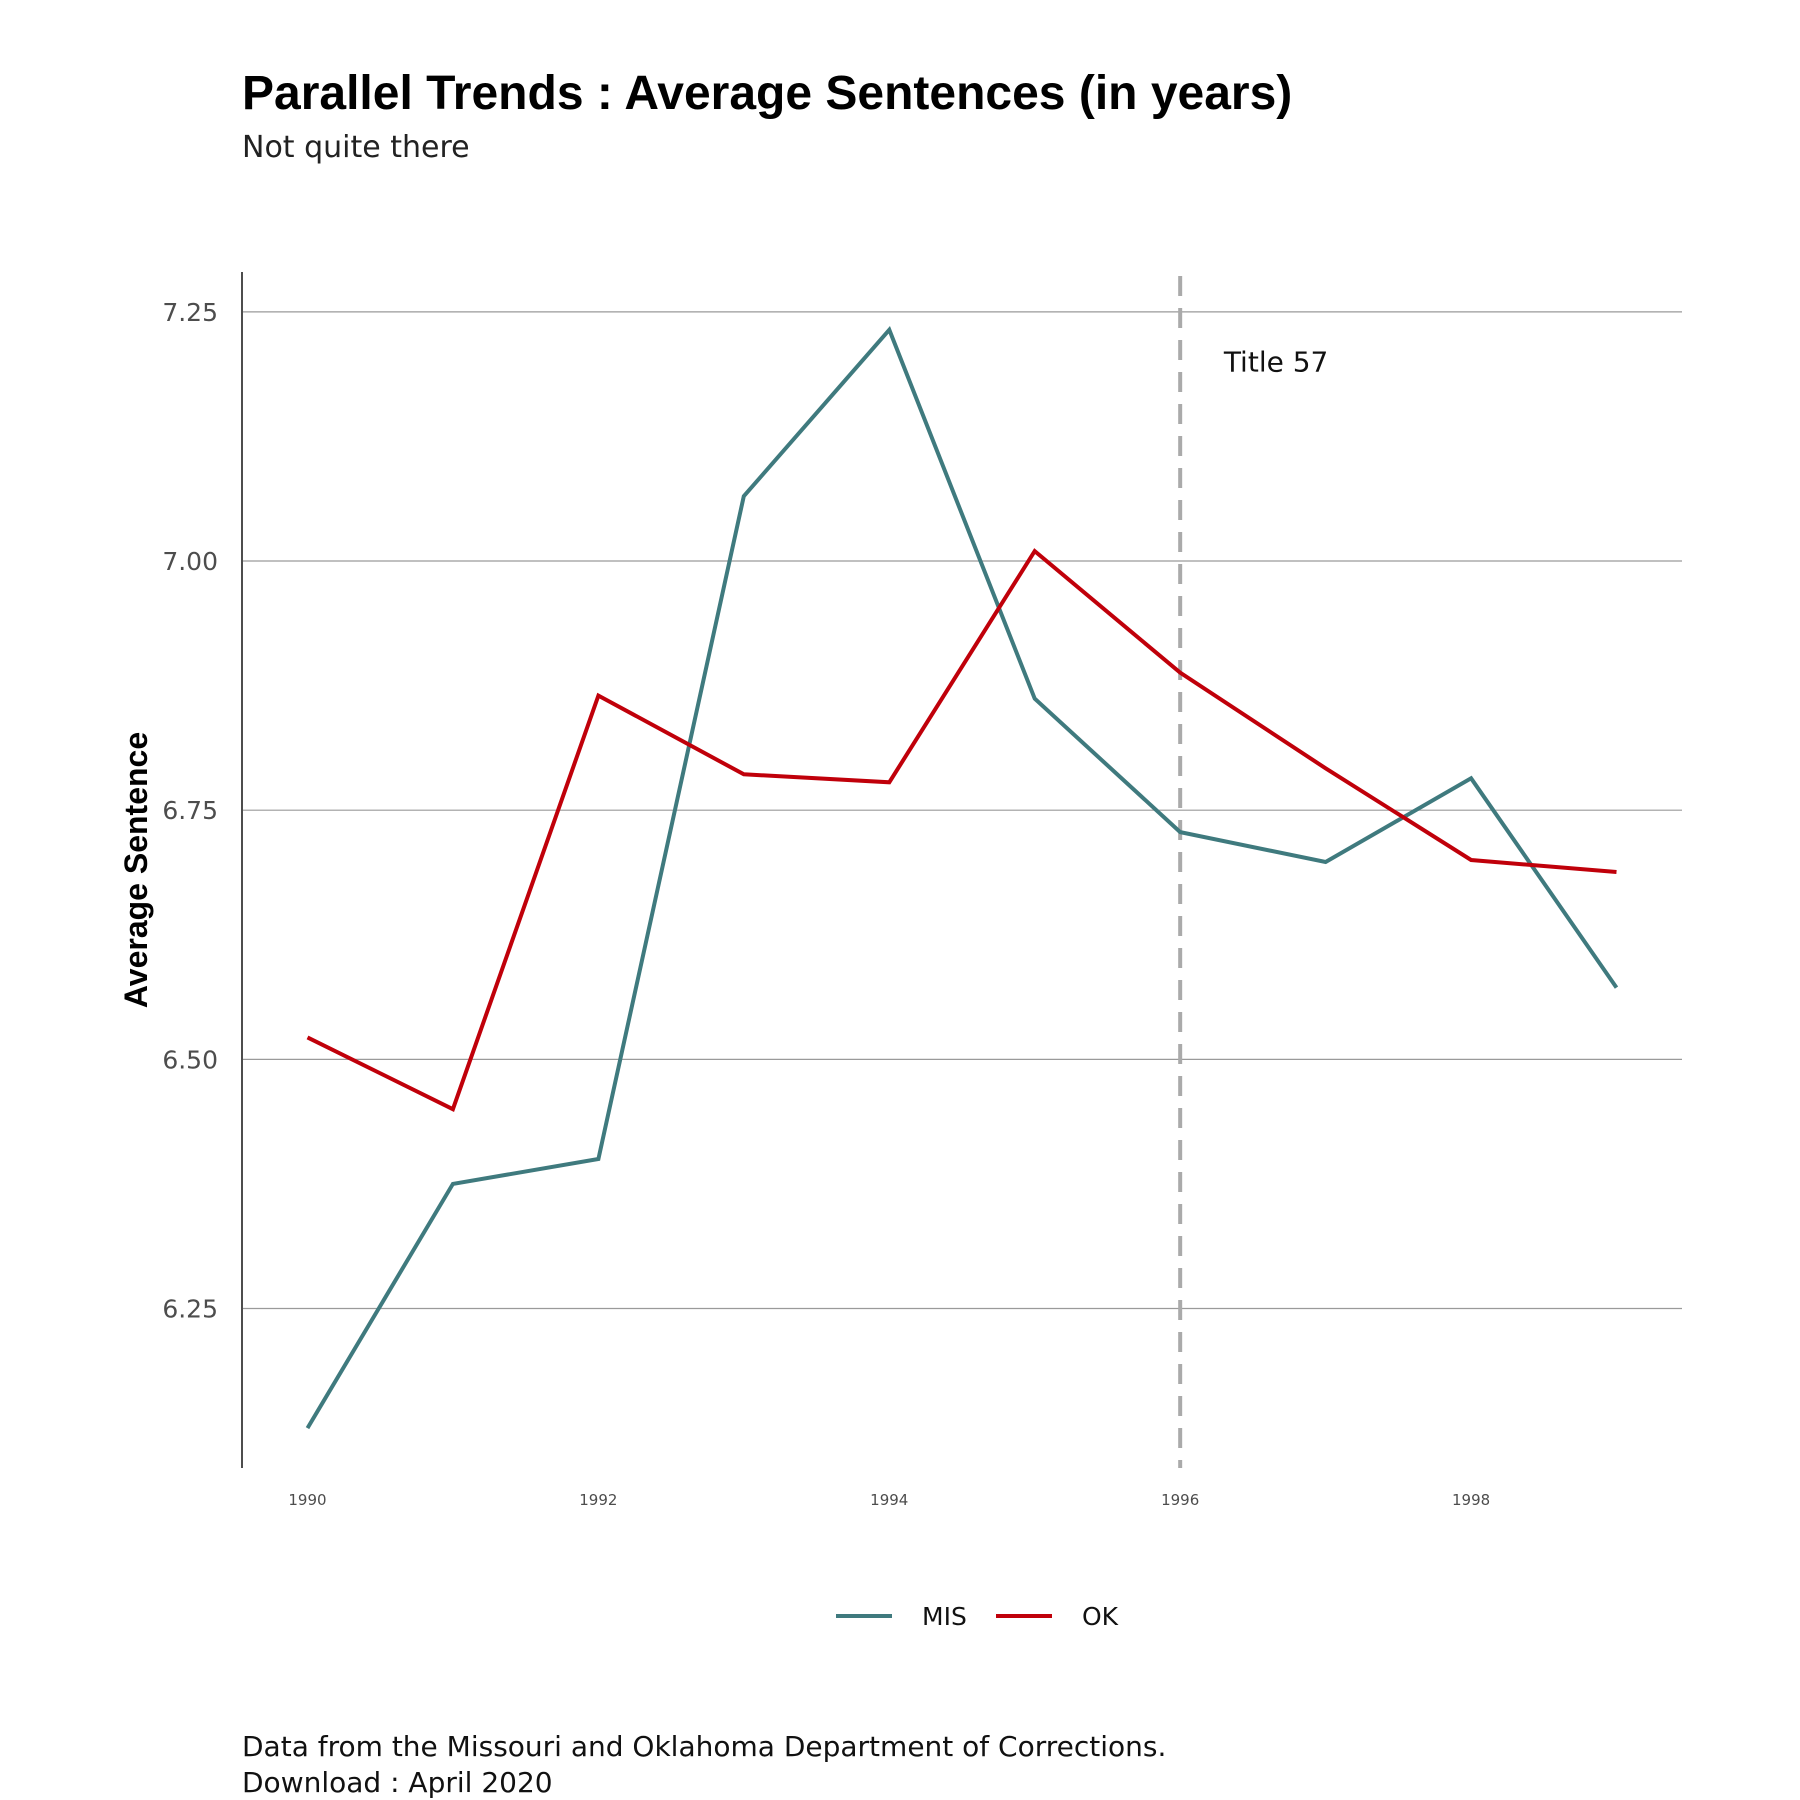  Describe the element at coordinates (397, 1782) in the screenshot. I see `caption-line-2: Download : April 2020` at that location.